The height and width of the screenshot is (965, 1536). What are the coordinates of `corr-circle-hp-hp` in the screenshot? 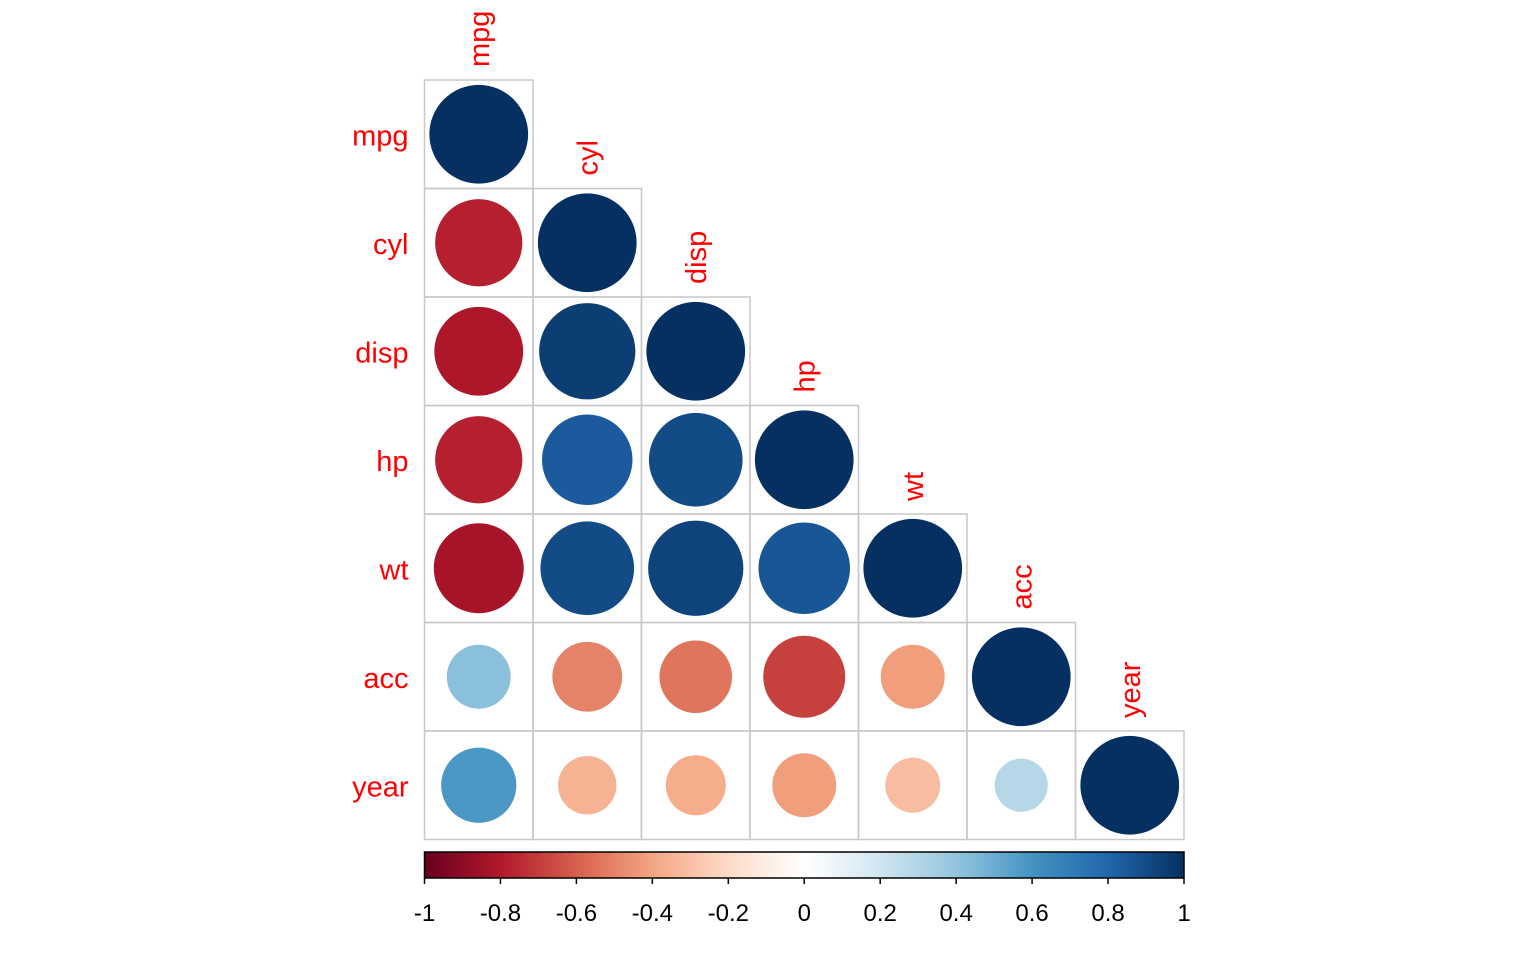 It's located at (804, 460).